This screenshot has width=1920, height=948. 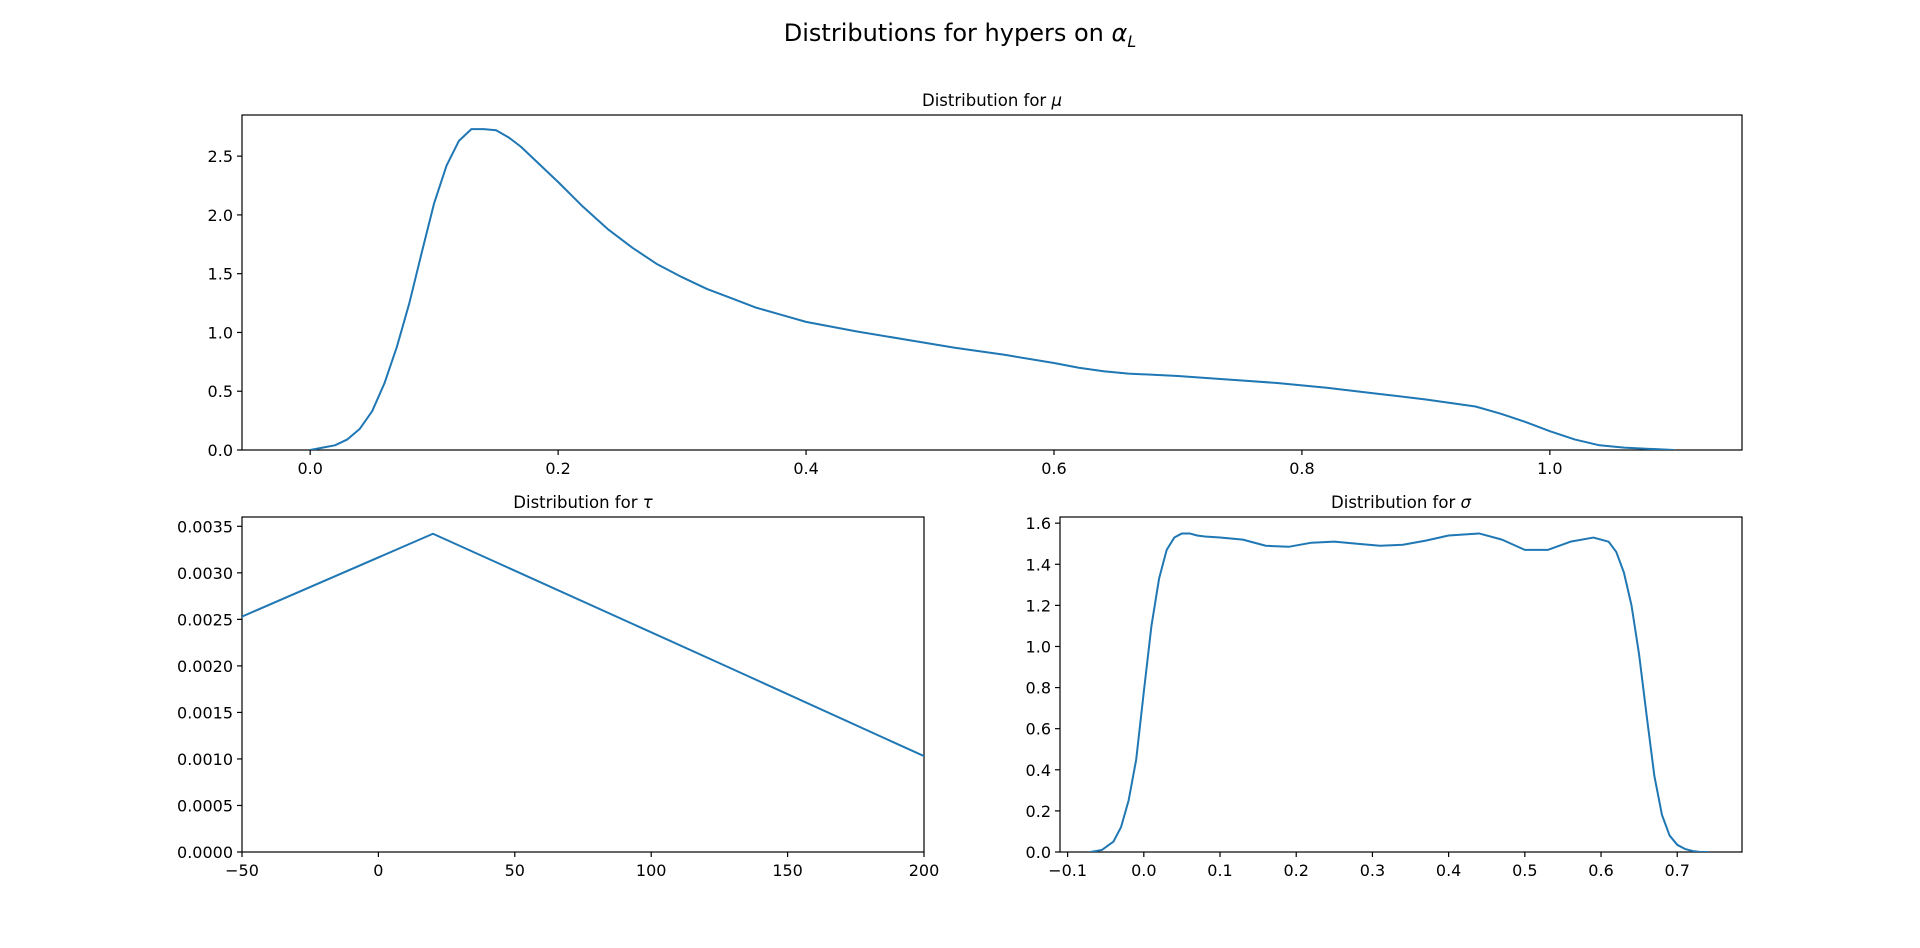 I want to click on mu-xtick-label: 0.0, so click(x=309, y=468).